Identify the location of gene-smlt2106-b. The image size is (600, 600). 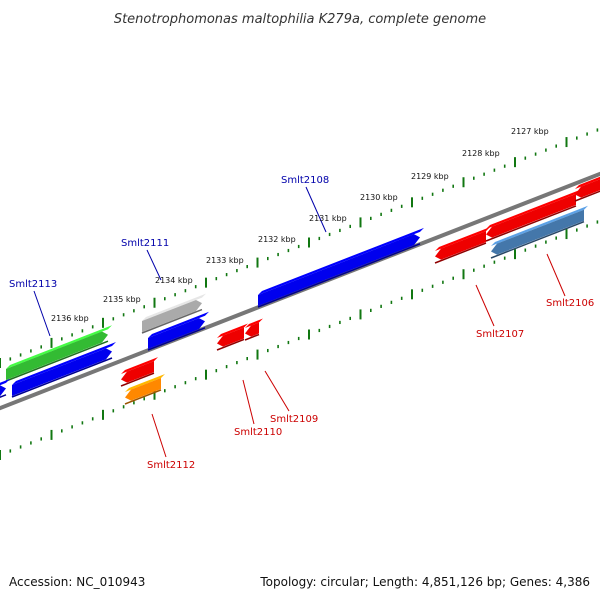
(587, 186).